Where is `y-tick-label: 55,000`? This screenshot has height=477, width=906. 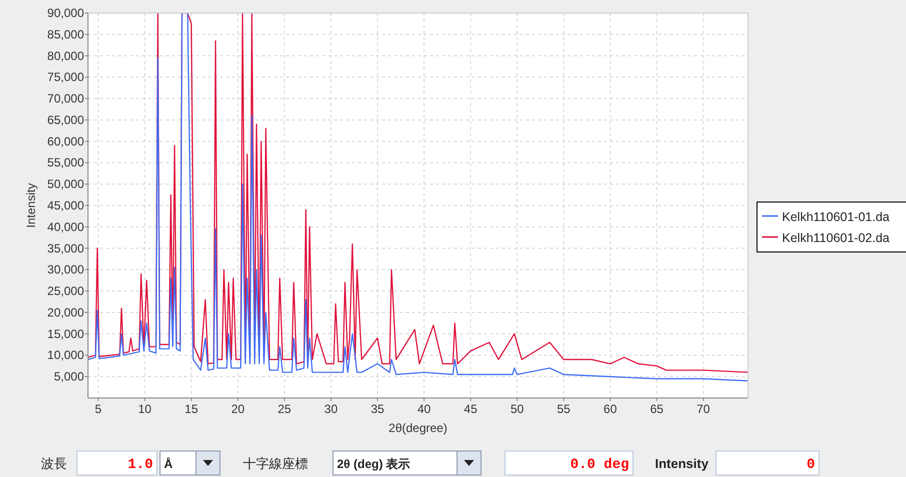 y-tick-label: 55,000 is located at coordinates (65, 163).